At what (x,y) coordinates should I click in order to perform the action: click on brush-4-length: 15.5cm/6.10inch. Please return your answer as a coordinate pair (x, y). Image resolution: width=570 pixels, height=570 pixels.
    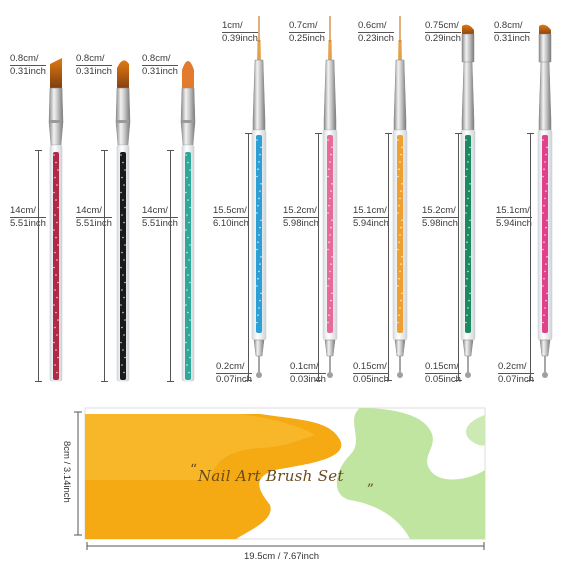
    Looking at the image, I should click on (231, 217).